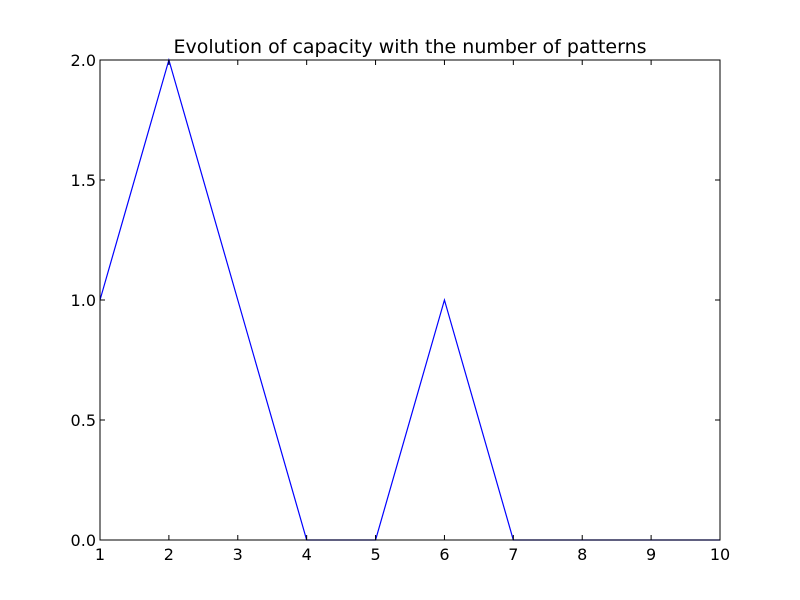 This screenshot has height=600, width=800. Describe the element at coordinates (651, 554) in the screenshot. I see `x-tick-label: 9` at that location.